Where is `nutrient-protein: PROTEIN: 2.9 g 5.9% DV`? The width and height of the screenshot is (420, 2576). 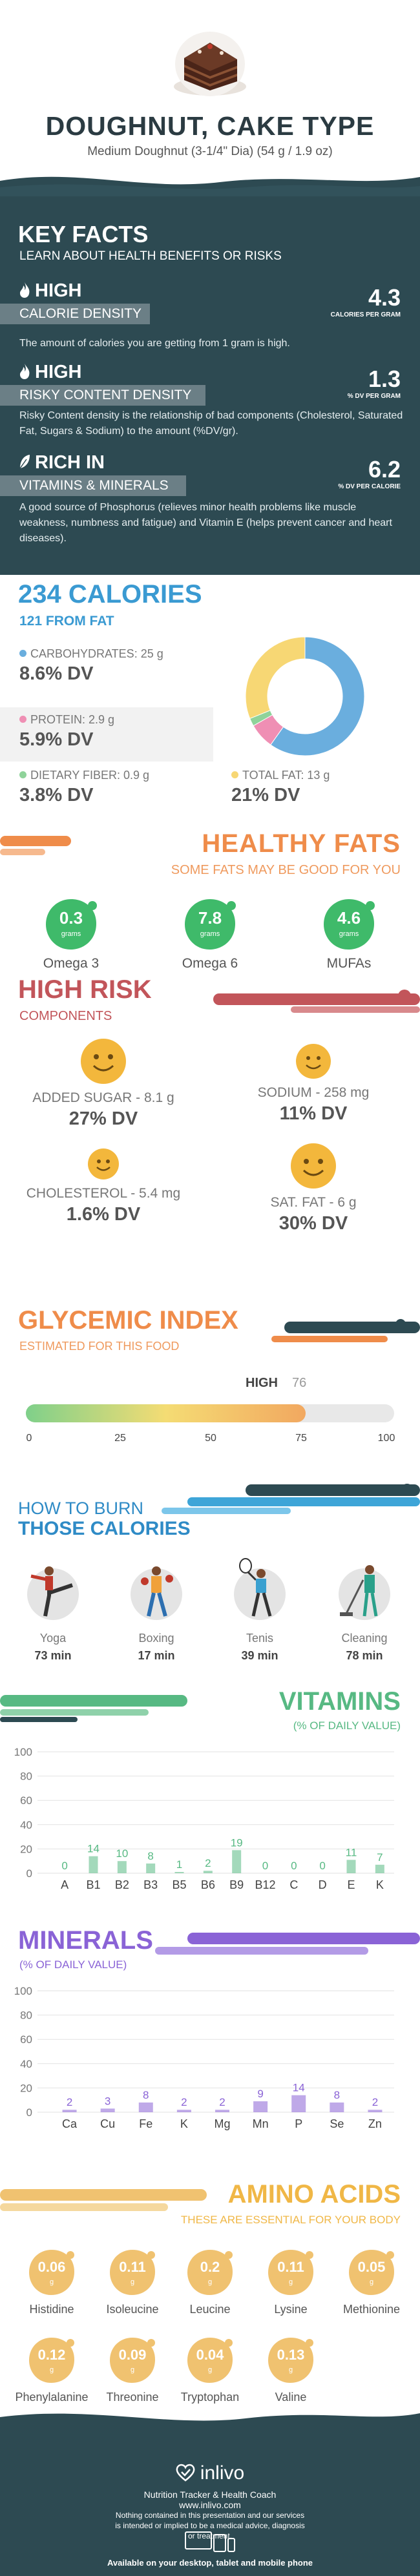
nutrient-protein: PROTEIN: 2.9 g 5.9% DV is located at coordinates (66, 732).